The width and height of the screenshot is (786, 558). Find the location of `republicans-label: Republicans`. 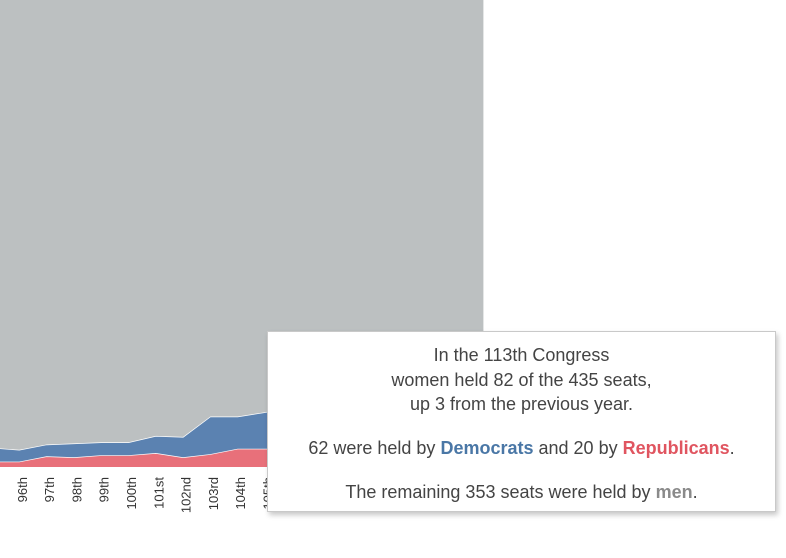

republicans-label: Republicans is located at coordinates (676, 447).